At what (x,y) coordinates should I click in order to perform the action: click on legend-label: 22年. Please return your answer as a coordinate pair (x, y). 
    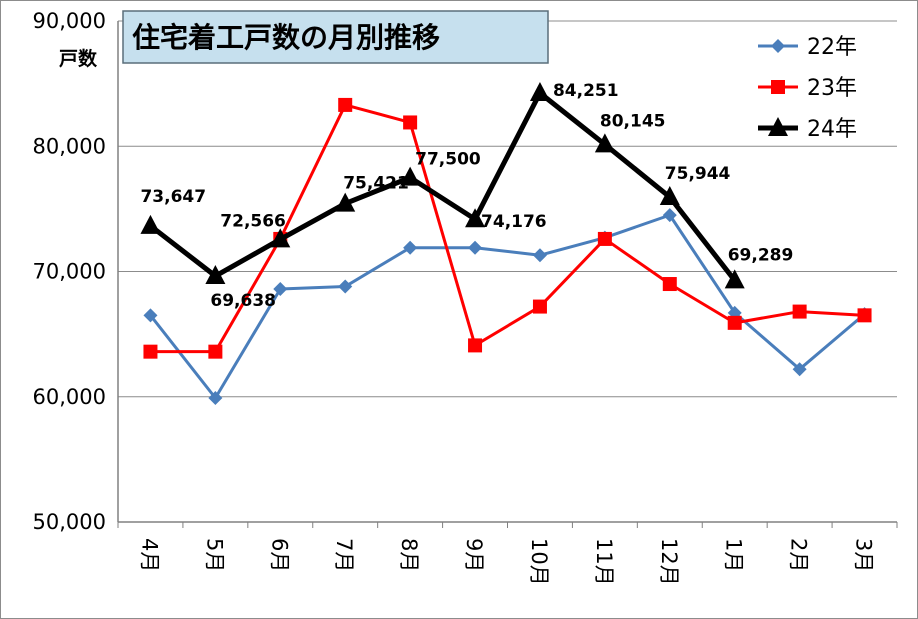
    Looking at the image, I should click on (832, 47).